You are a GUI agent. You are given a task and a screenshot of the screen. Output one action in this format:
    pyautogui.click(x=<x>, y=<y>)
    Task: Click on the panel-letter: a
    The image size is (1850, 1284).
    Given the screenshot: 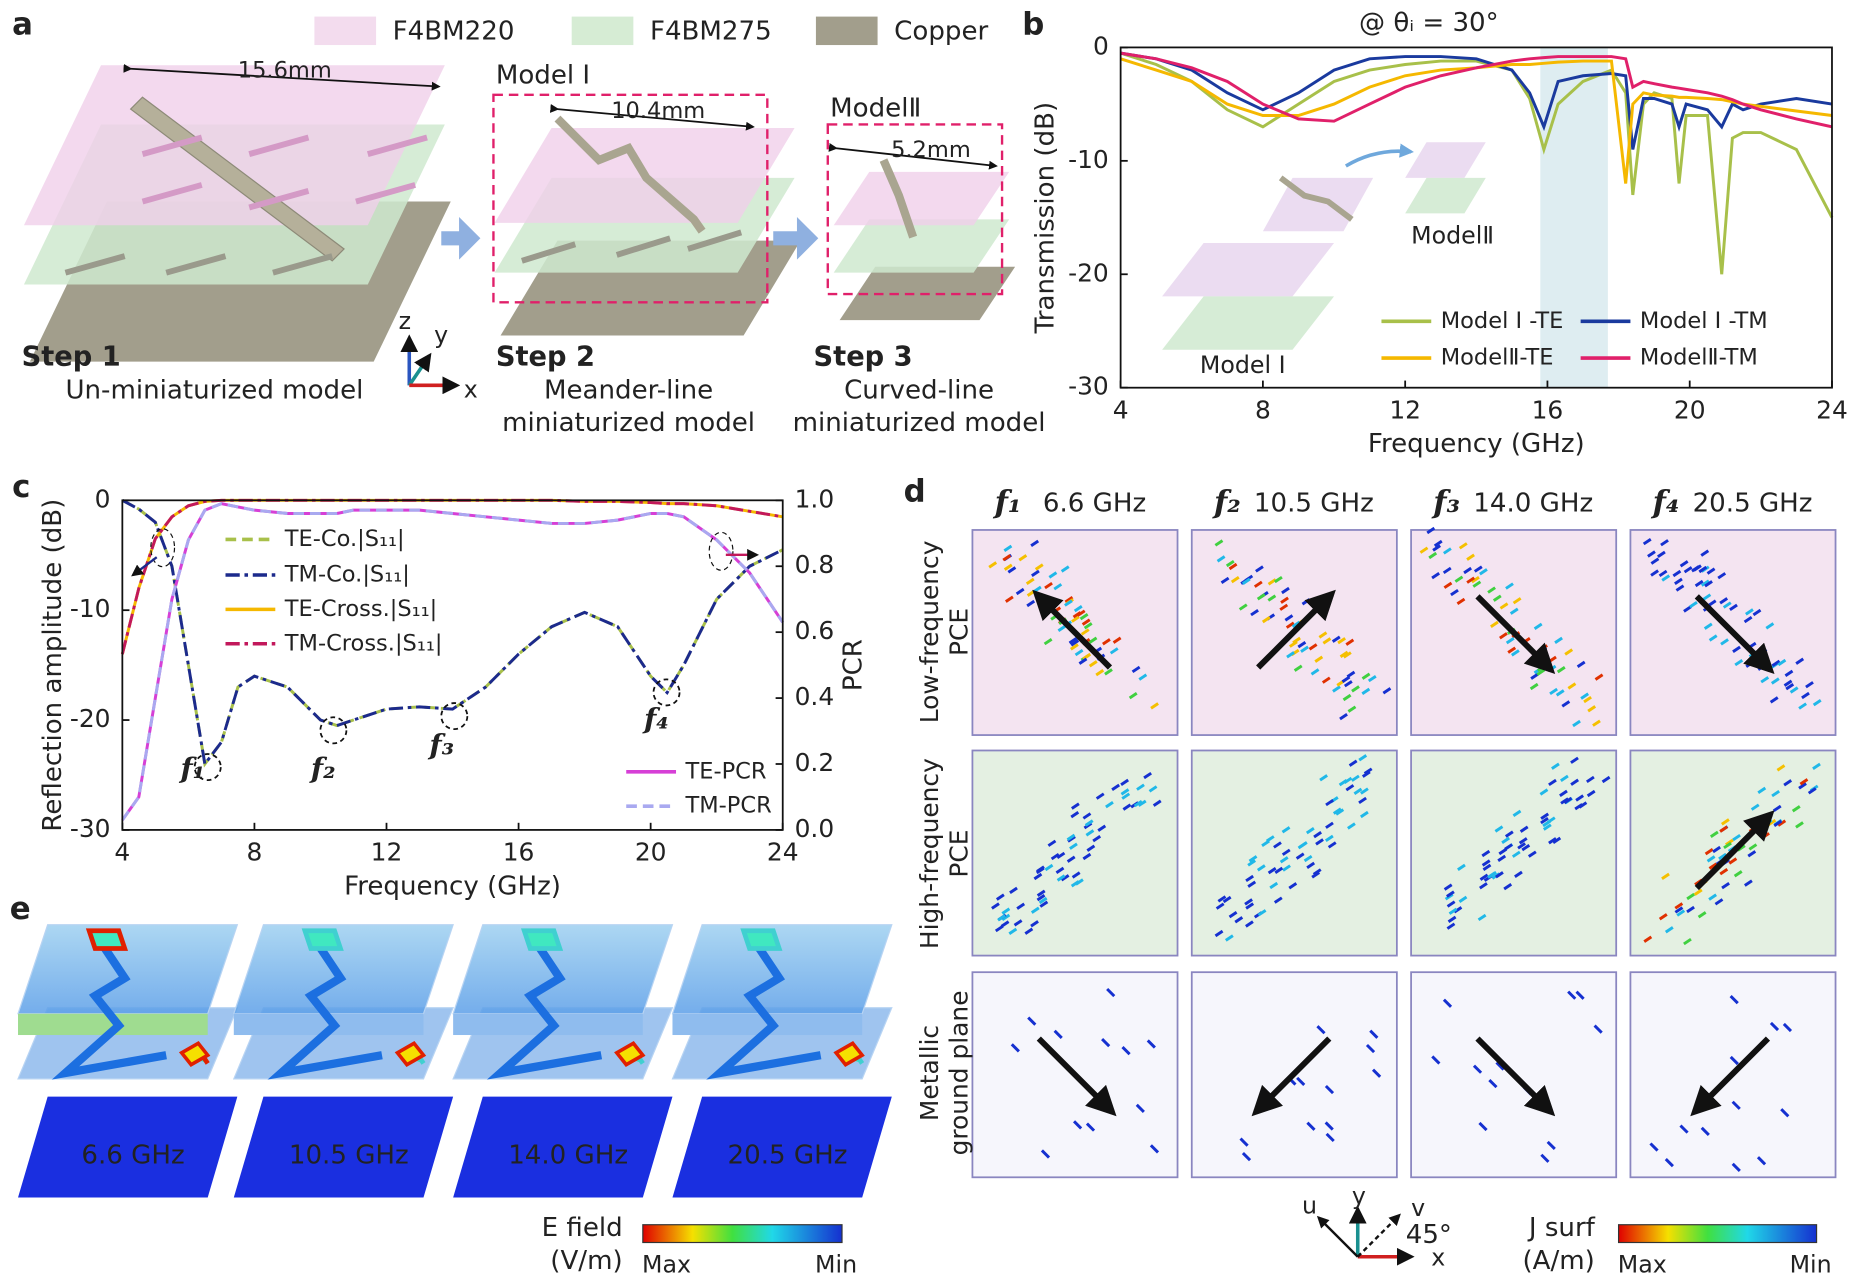 What is the action you would take?
    pyautogui.click(x=22, y=25)
    